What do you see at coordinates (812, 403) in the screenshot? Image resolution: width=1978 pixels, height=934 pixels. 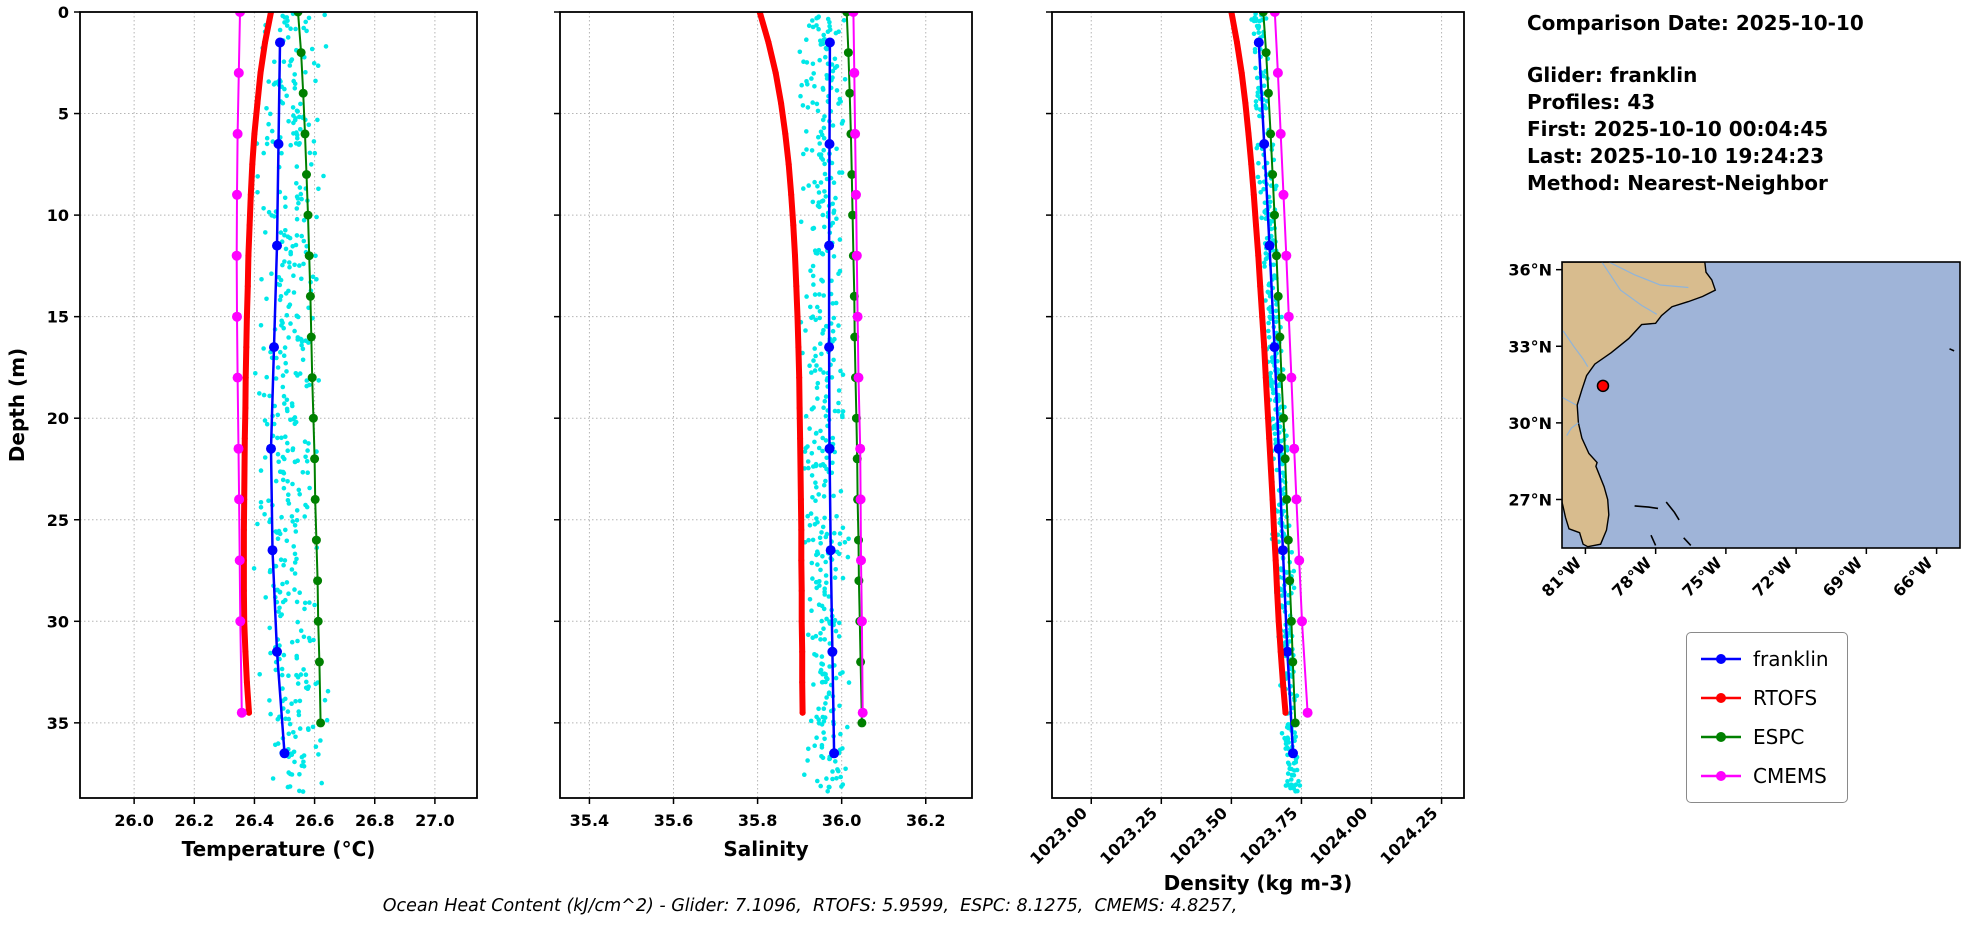 I see `data-area-salinity` at bounding box center [812, 403].